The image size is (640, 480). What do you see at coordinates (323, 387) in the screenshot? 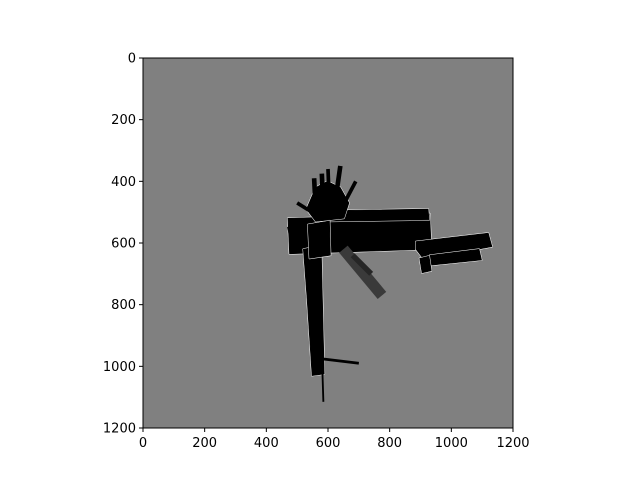
I see `south-tail` at bounding box center [323, 387].